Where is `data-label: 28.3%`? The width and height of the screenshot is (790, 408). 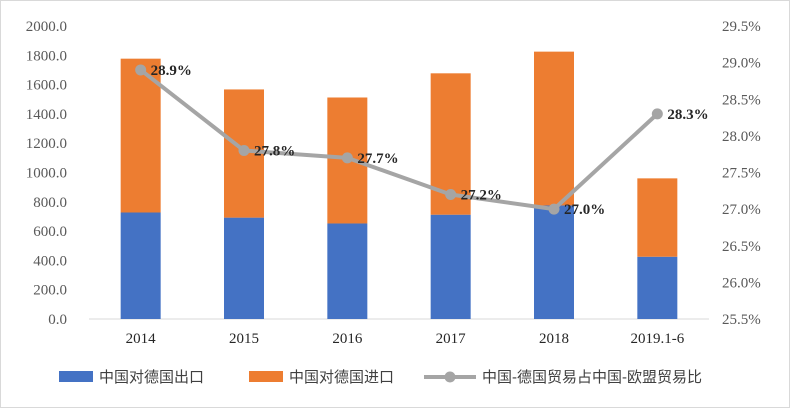 data-label: 28.3% is located at coordinates (687, 115).